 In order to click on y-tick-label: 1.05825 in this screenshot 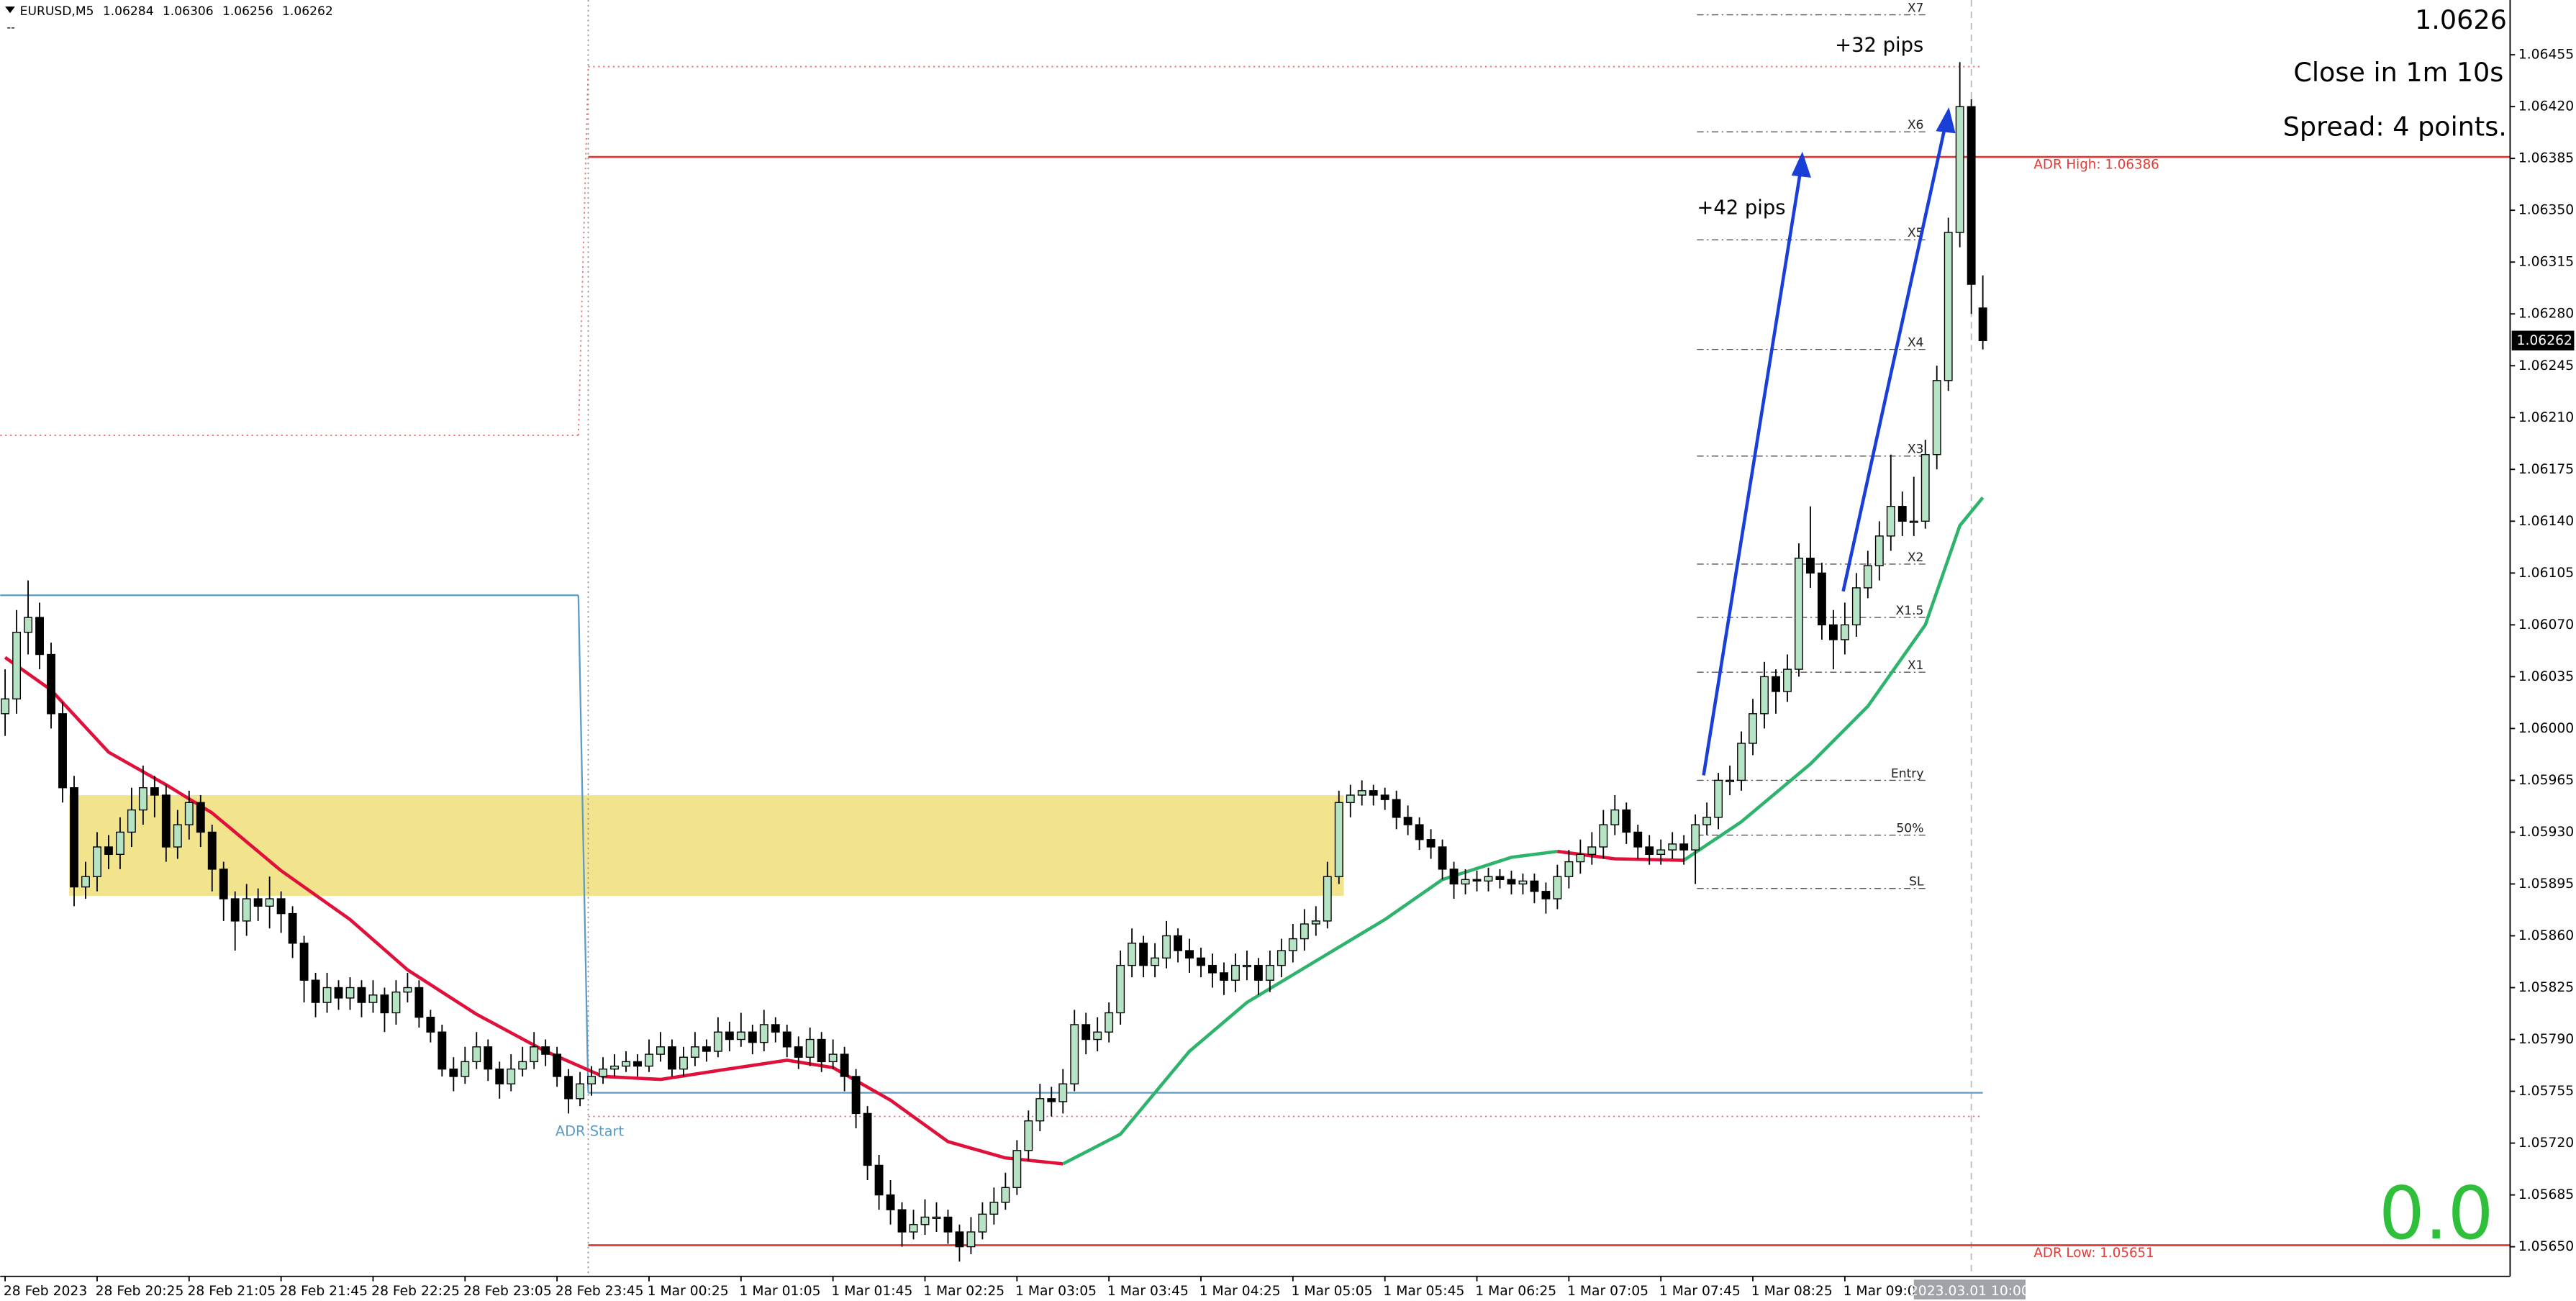, I will do `click(2546, 987)`.